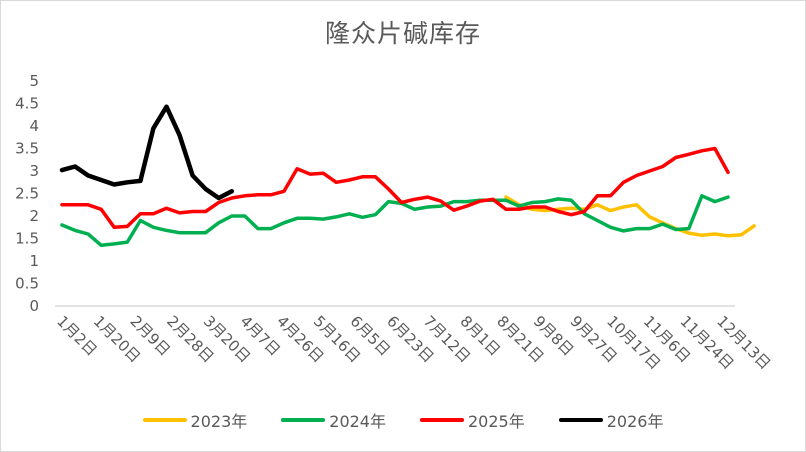 This screenshot has height=452, width=806. Describe the element at coordinates (630, 216) in the screenshot. I see `series-line-2023年` at that location.